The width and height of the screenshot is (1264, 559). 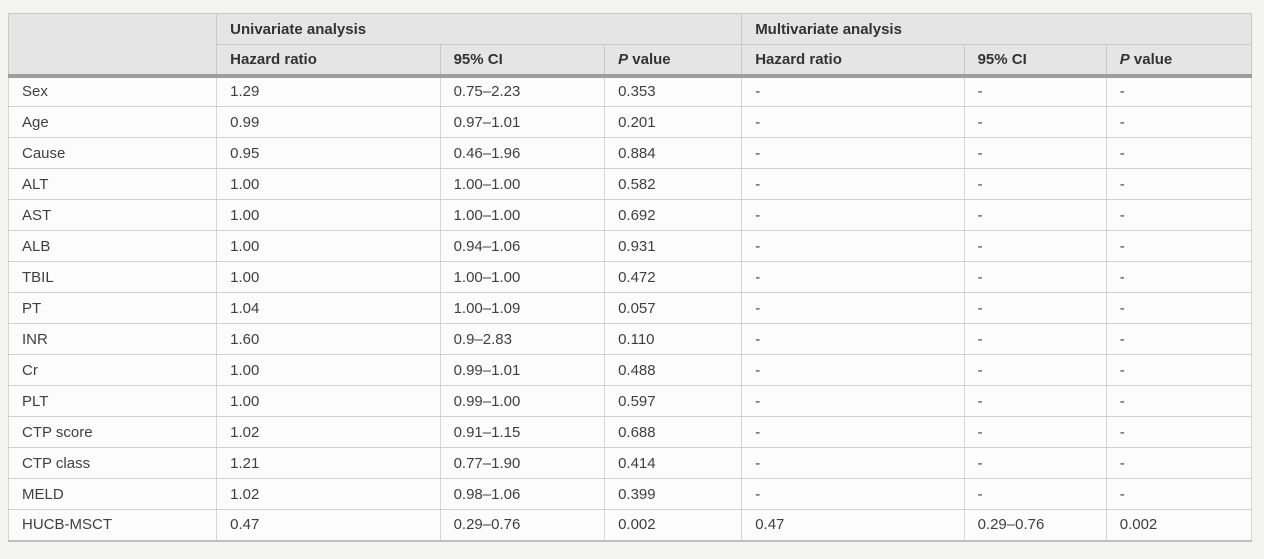 I want to click on table-row: Cr 1.00 0.99–1.01 0.488- - -, so click(x=630, y=370).